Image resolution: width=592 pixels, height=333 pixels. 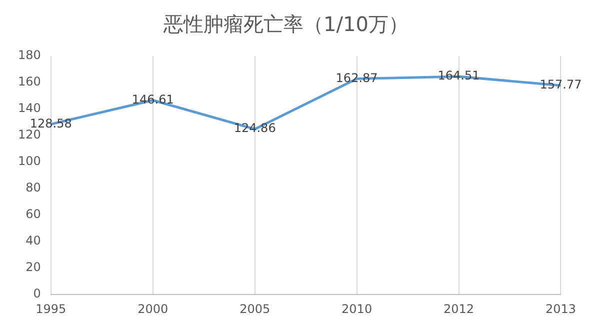 What do you see at coordinates (560, 309) in the screenshot?
I see `x-tick-label: 2013` at bounding box center [560, 309].